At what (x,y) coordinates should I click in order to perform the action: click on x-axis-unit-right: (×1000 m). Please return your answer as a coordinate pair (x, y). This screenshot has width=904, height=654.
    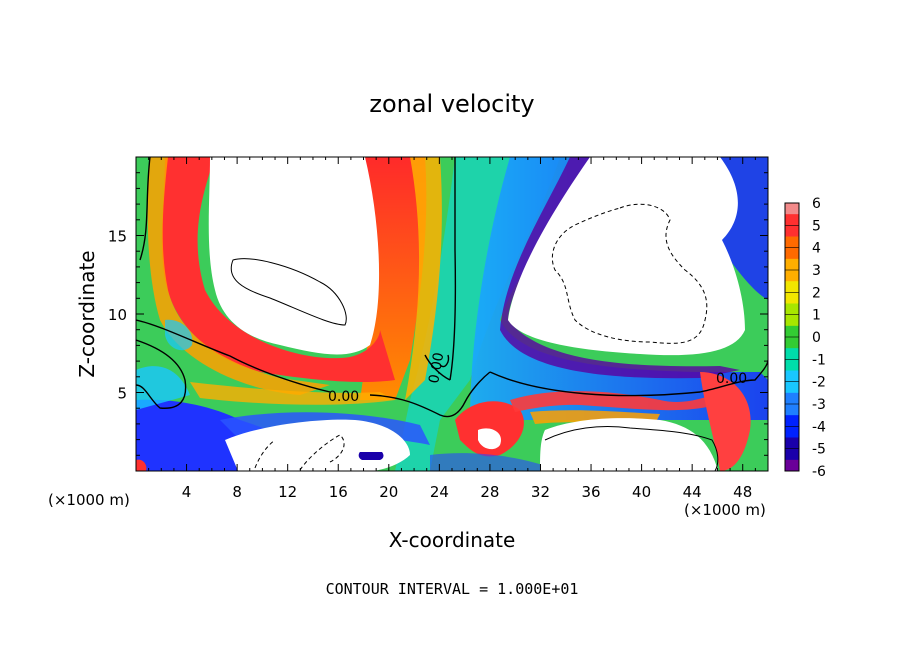
    Looking at the image, I should click on (725, 510).